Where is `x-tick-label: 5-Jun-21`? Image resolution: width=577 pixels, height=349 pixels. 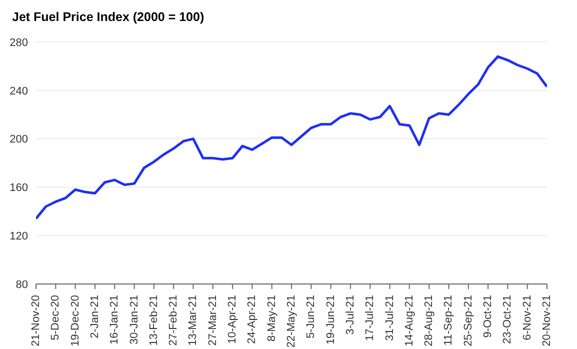
x-tick-label: 5-Jun-21 is located at coordinates (311, 316).